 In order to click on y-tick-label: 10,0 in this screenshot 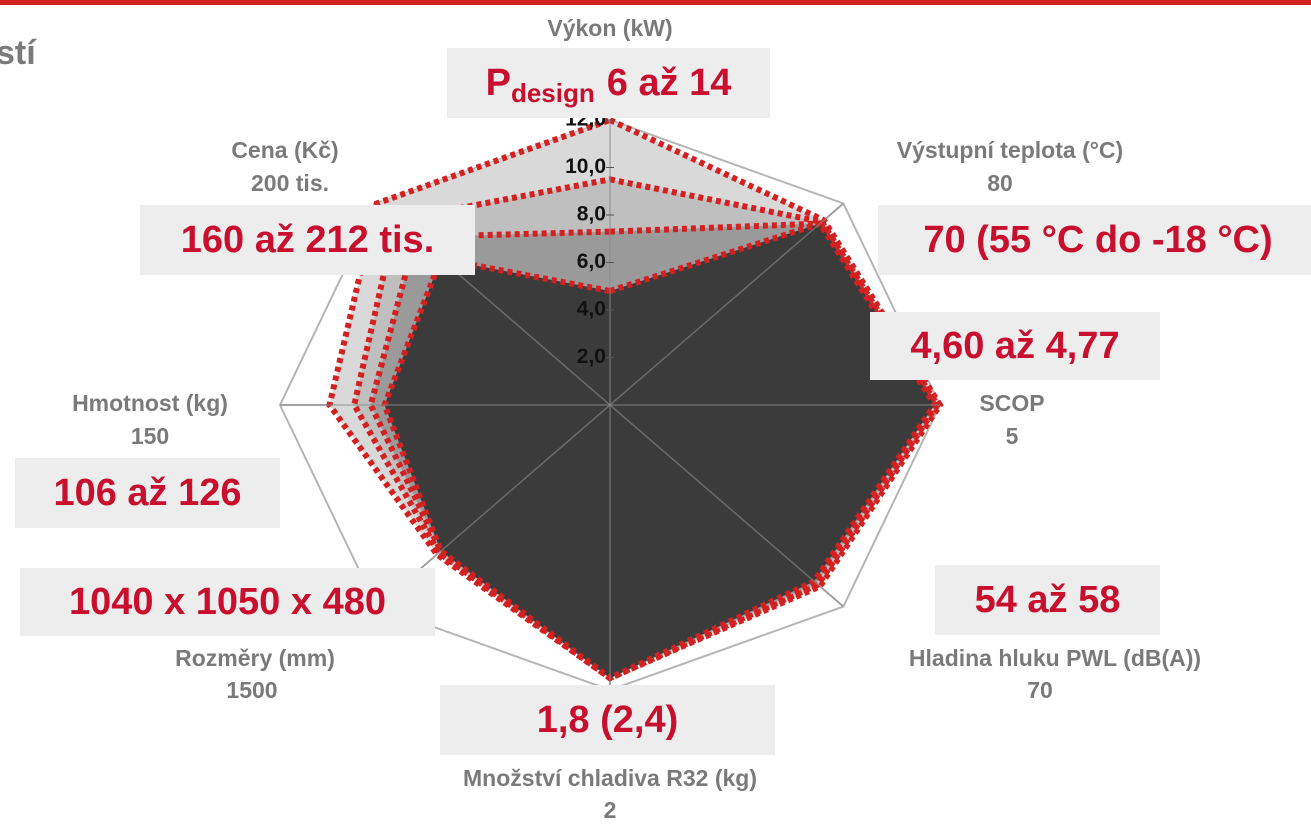, I will do `click(585, 166)`.